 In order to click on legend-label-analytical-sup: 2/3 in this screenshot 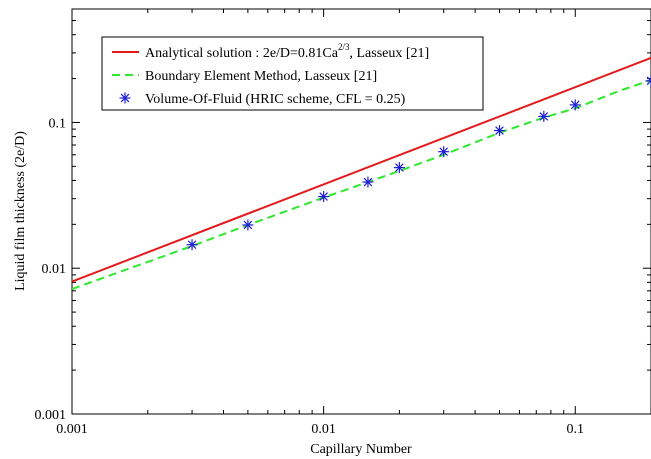, I will do `click(344, 47)`.